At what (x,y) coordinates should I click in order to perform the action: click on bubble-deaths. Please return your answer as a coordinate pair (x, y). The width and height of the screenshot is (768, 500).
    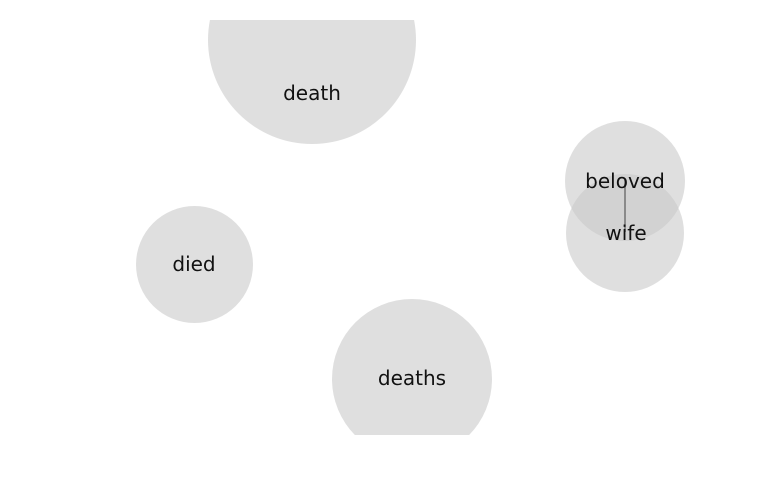
    Looking at the image, I should click on (412, 367).